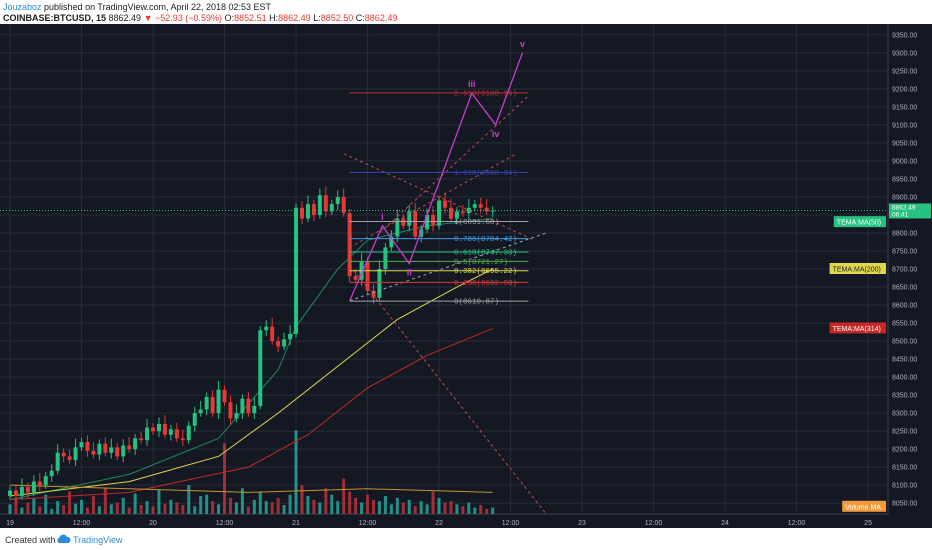  Describe the element at coordinates (485, 240) in the screenshot. I see `fib-level-label: 0.786(8784.42)` at that location.